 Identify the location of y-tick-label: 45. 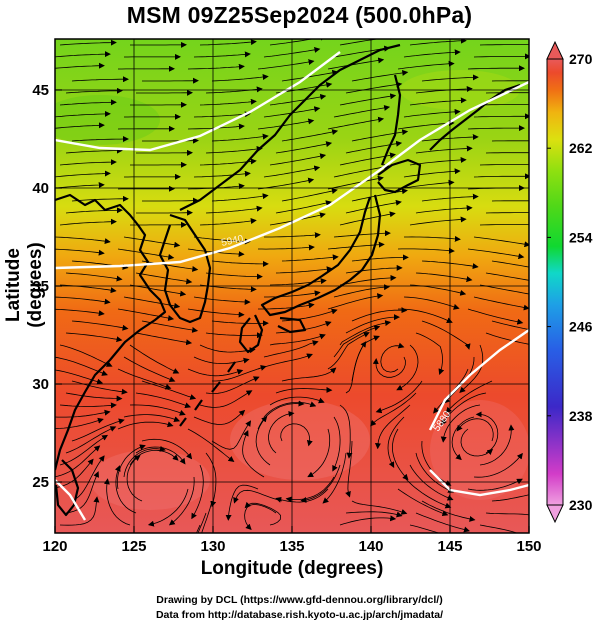
(40, 90).